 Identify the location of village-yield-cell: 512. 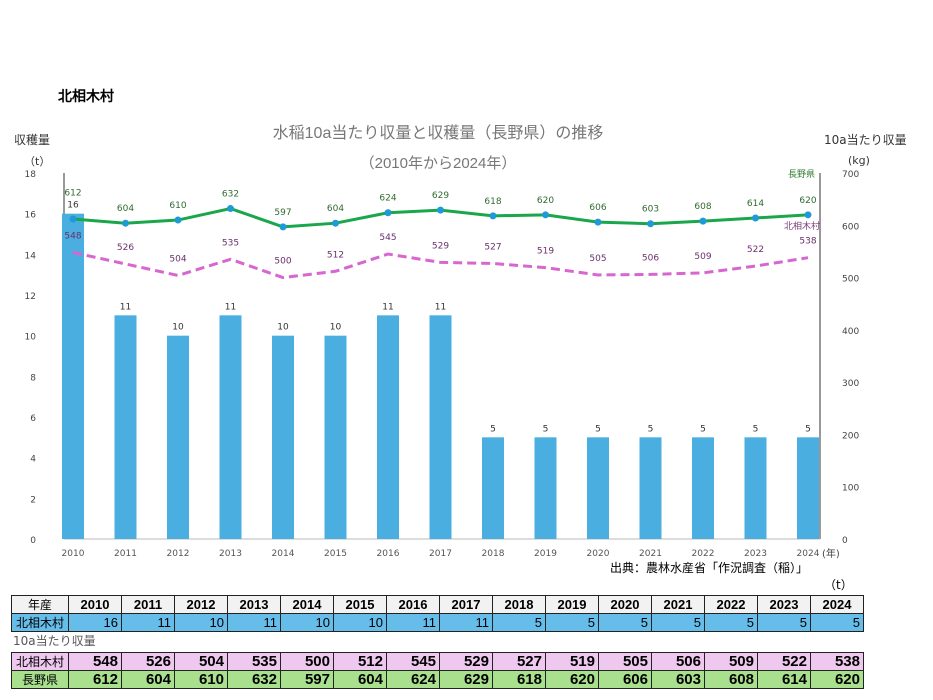
(360, 661).